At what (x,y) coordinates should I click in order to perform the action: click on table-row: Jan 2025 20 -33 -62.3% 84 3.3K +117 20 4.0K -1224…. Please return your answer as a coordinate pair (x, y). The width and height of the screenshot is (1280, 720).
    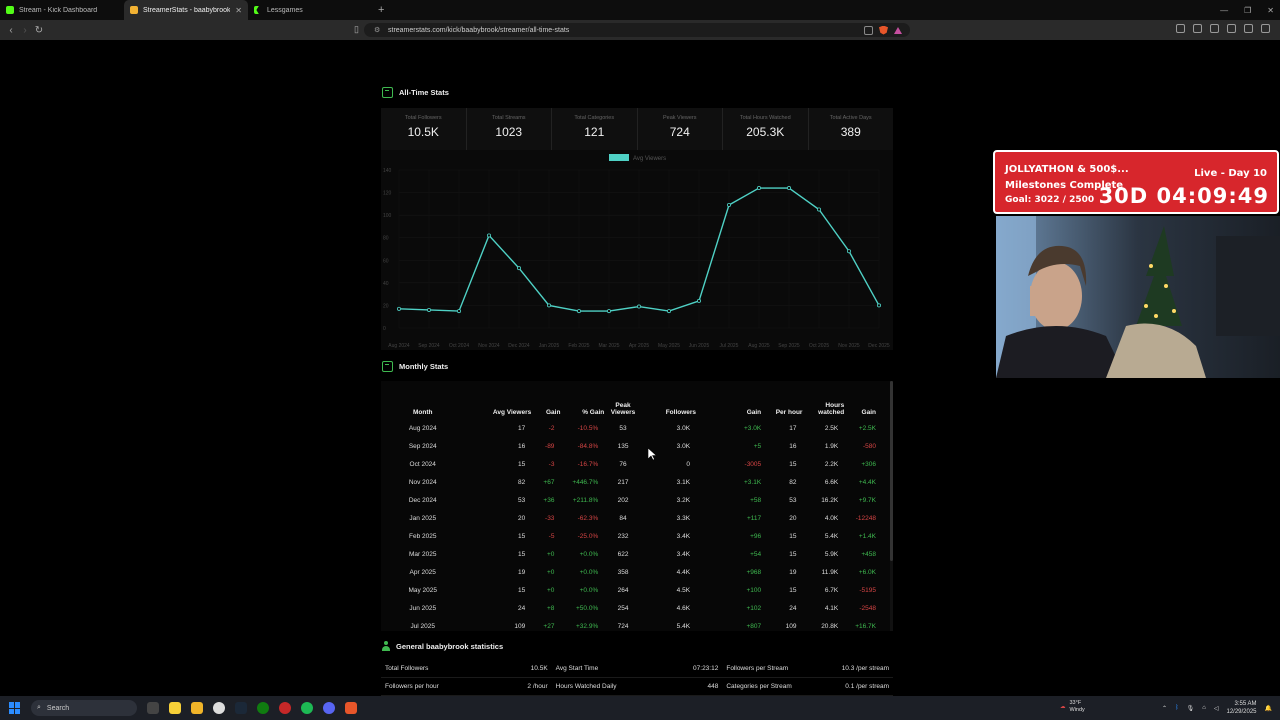
    Looking at the image, I should click on (633, 518).